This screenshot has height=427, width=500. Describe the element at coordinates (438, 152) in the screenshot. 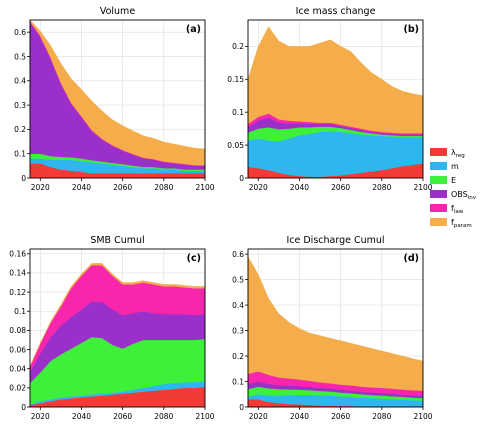

I see `legend-swatch-lreg` at that location.